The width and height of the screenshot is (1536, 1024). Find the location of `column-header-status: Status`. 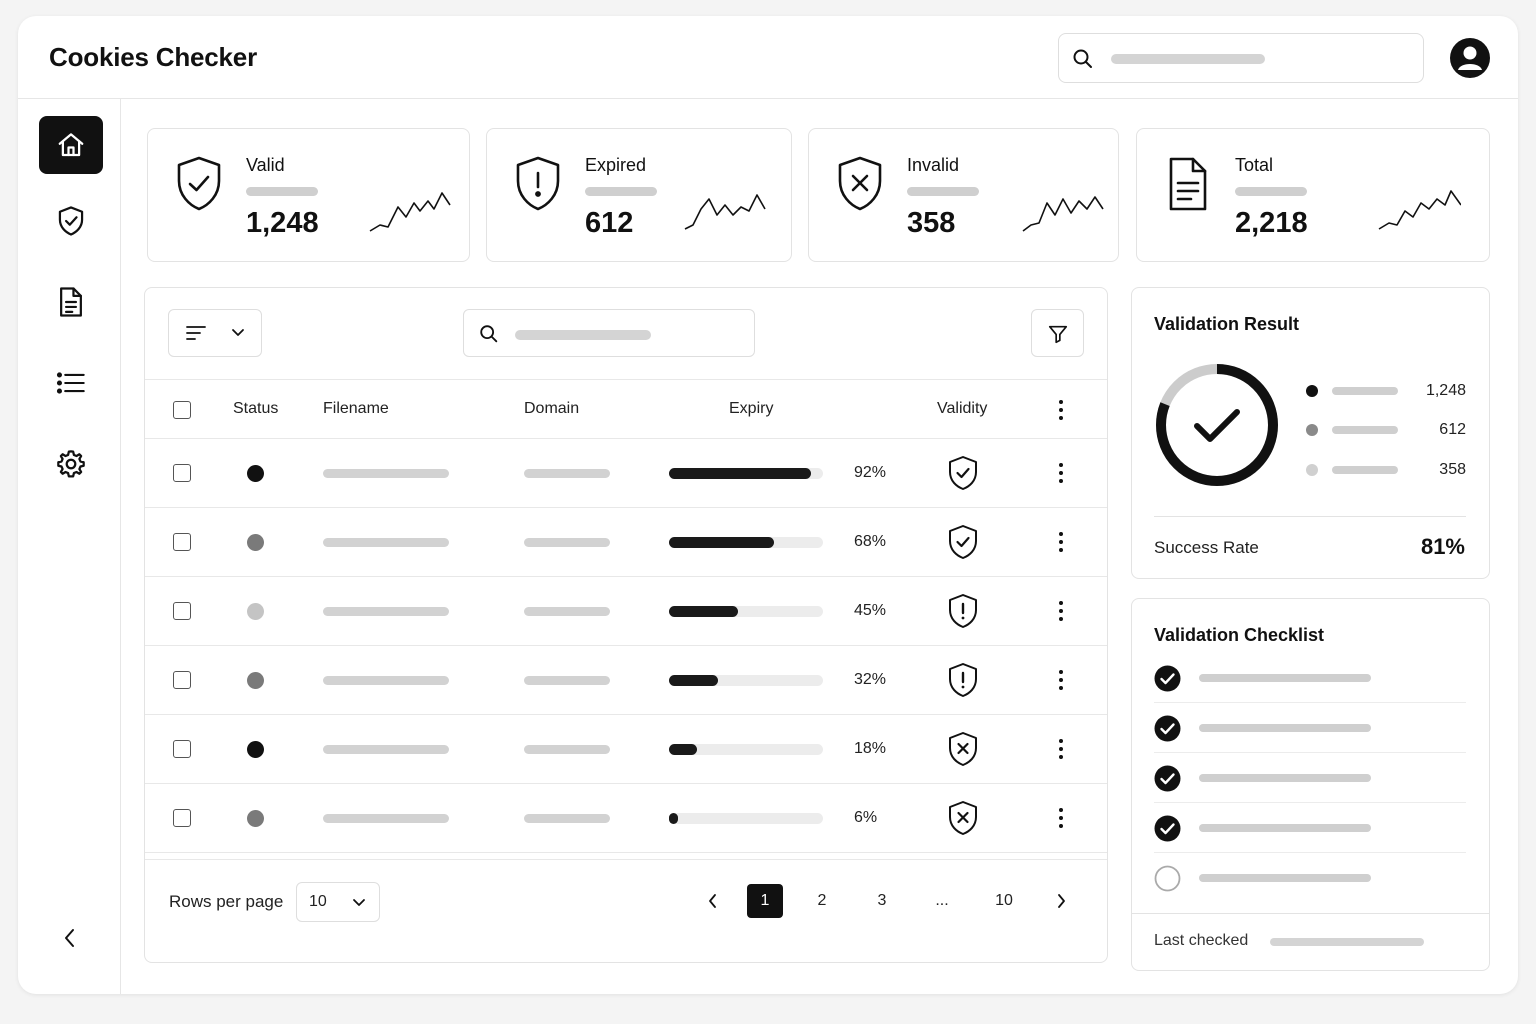

column-header-status: Status is located at coordinates (256, 408).